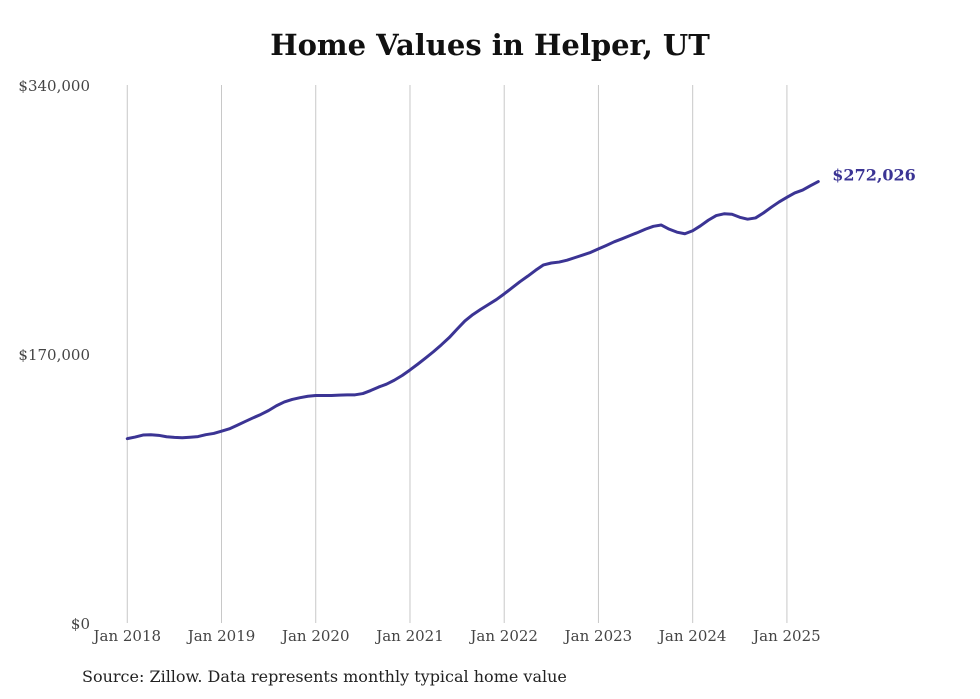 The width and height of the screenshot is (980, 699). I want to click on x-tick-label: Jan 2025, so click(786, 636).